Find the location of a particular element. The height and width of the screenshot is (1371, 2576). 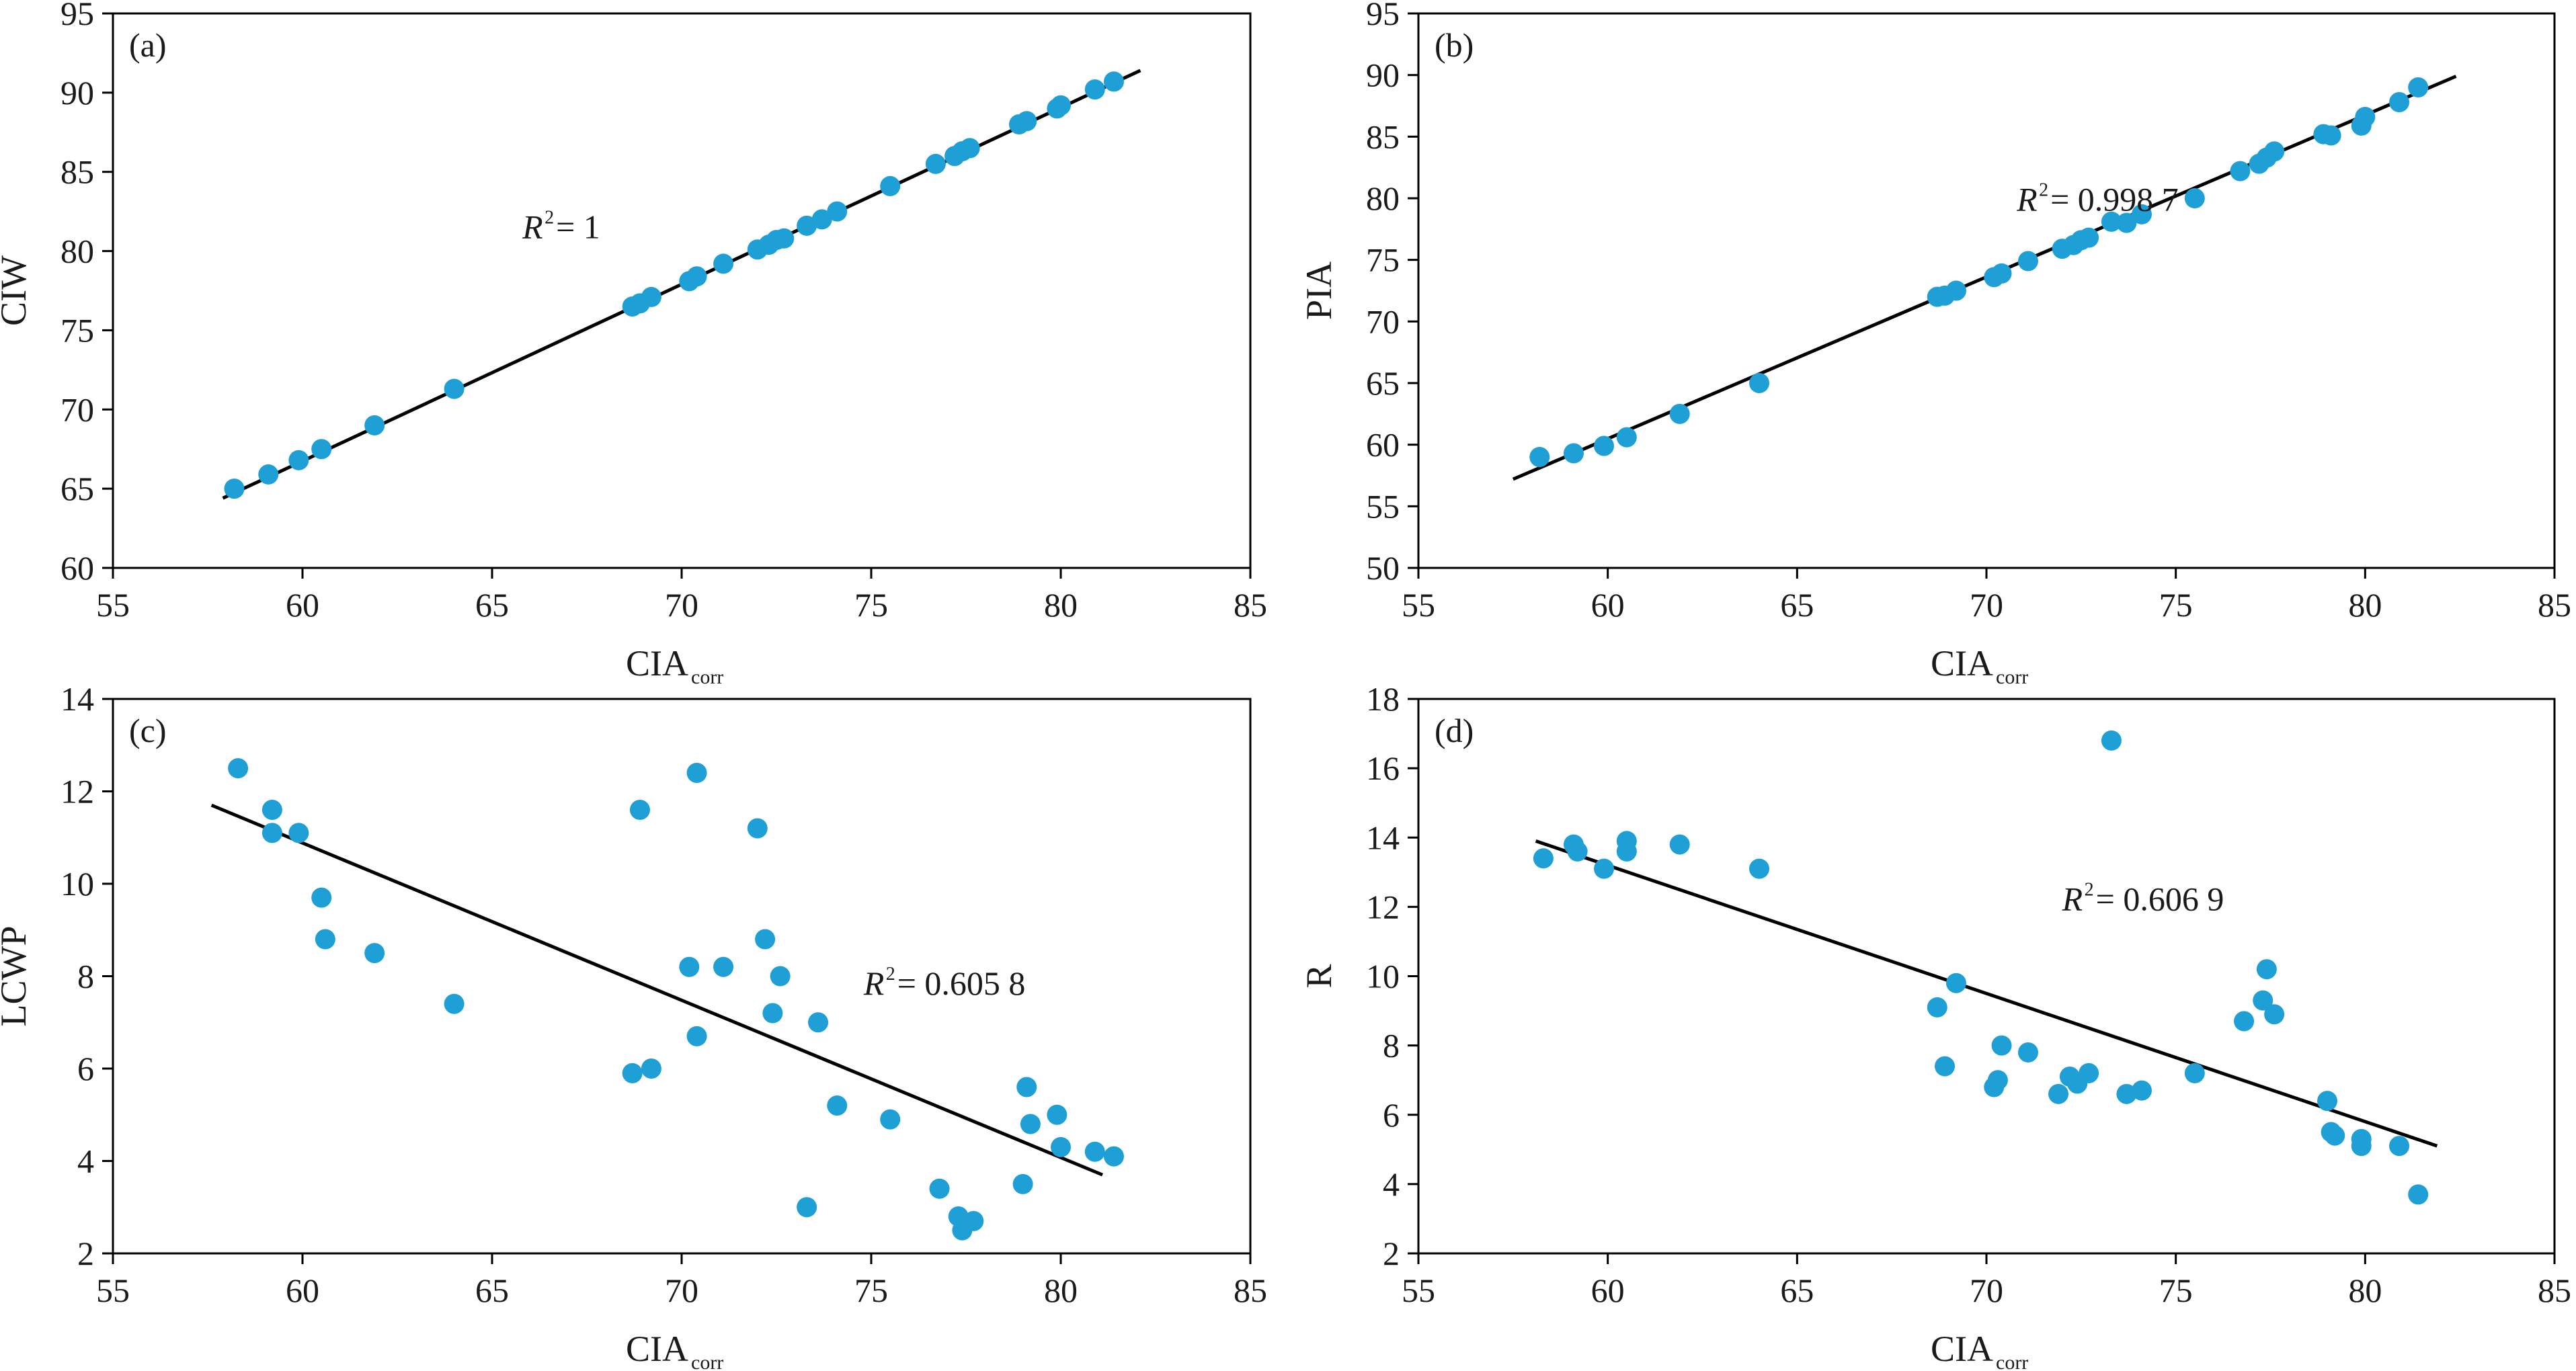

chart-b-r2-symbol: R is located at coordinates (2027, 199).